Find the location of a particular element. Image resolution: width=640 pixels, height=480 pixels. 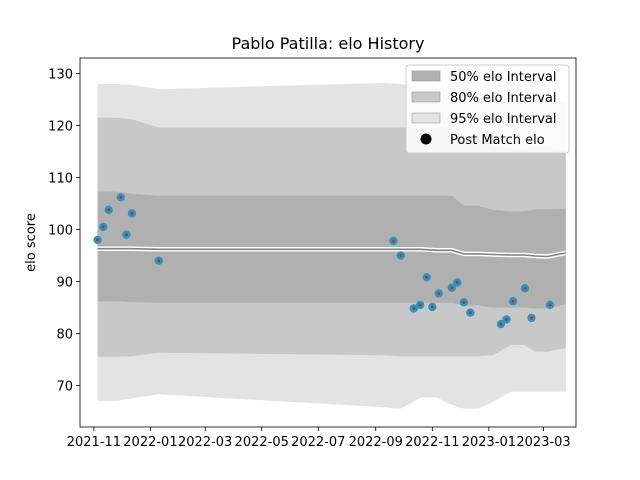

legend-entry-3: 95% elo Interval is located at coordinates (484, 119).